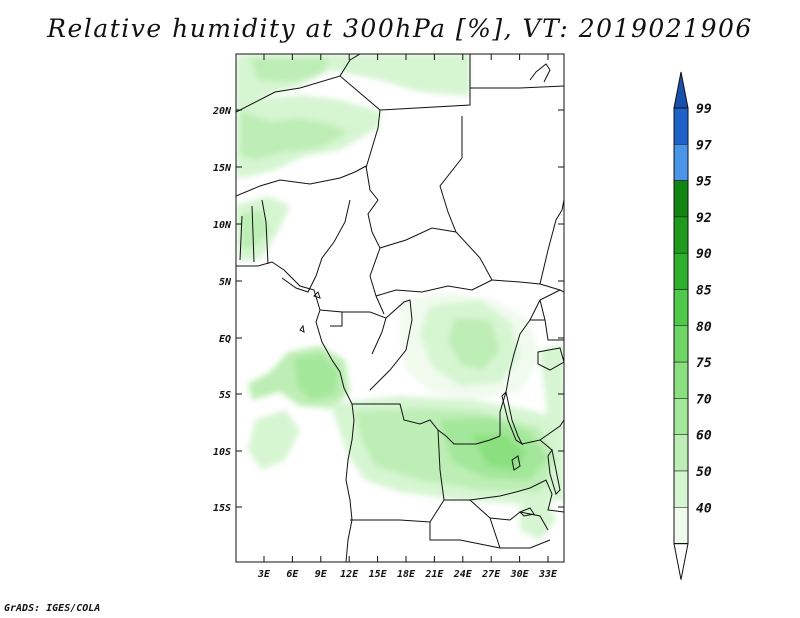  I want to click on lat-tick-label: 10N, so click(222, 225).